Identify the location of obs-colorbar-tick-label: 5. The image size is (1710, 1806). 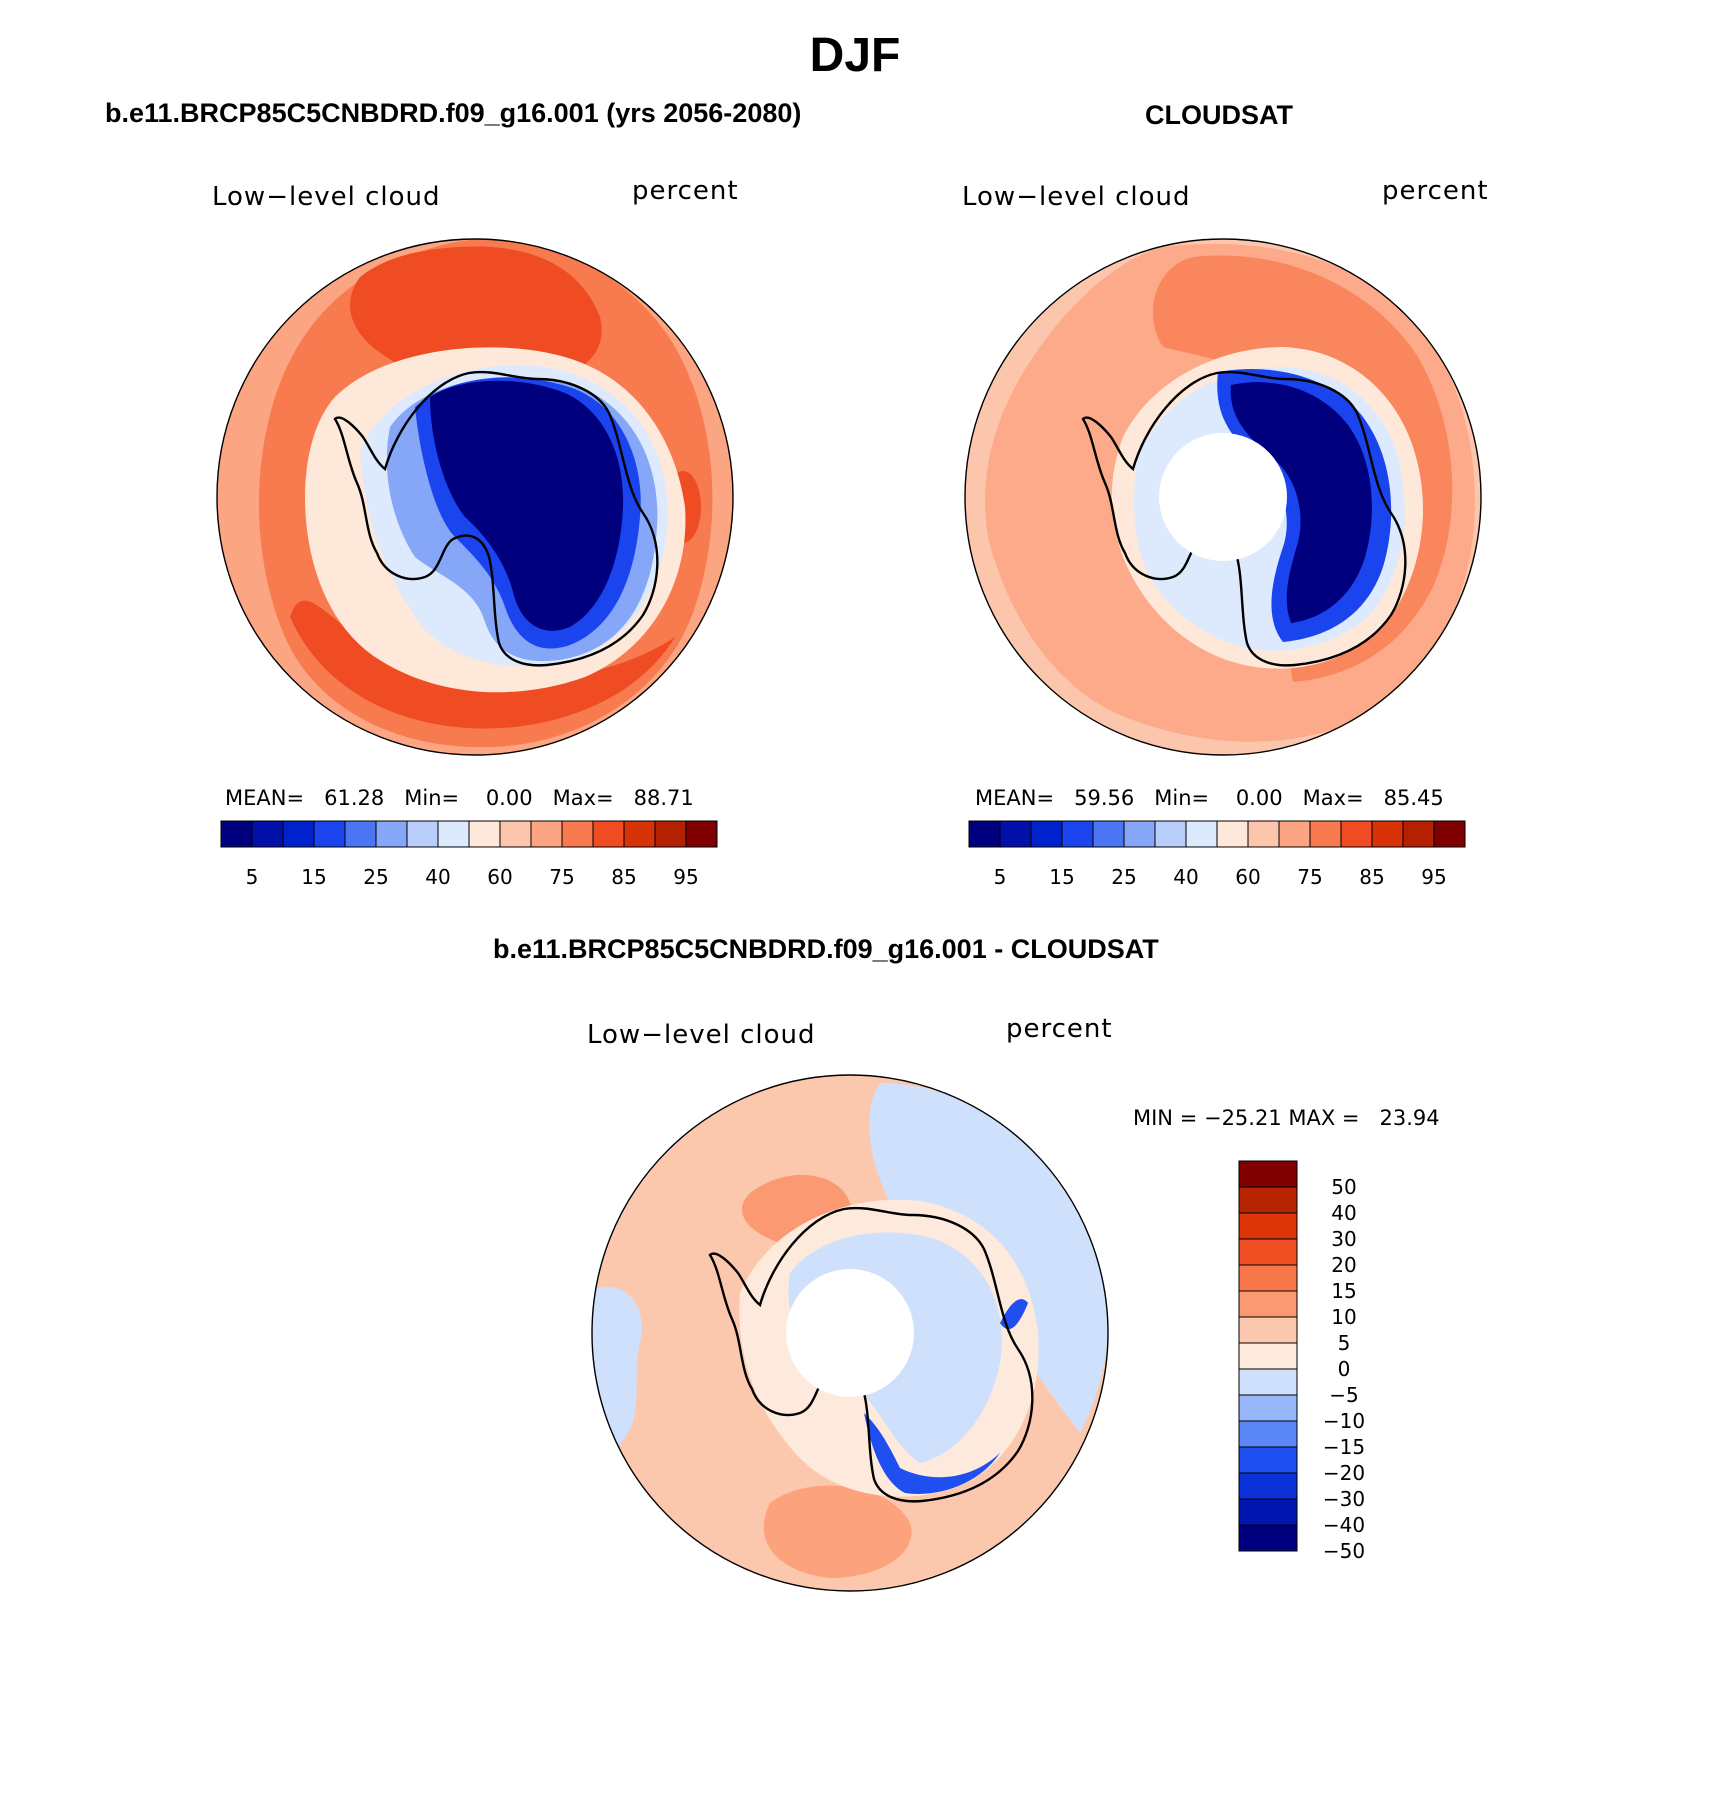
(1000, 877).